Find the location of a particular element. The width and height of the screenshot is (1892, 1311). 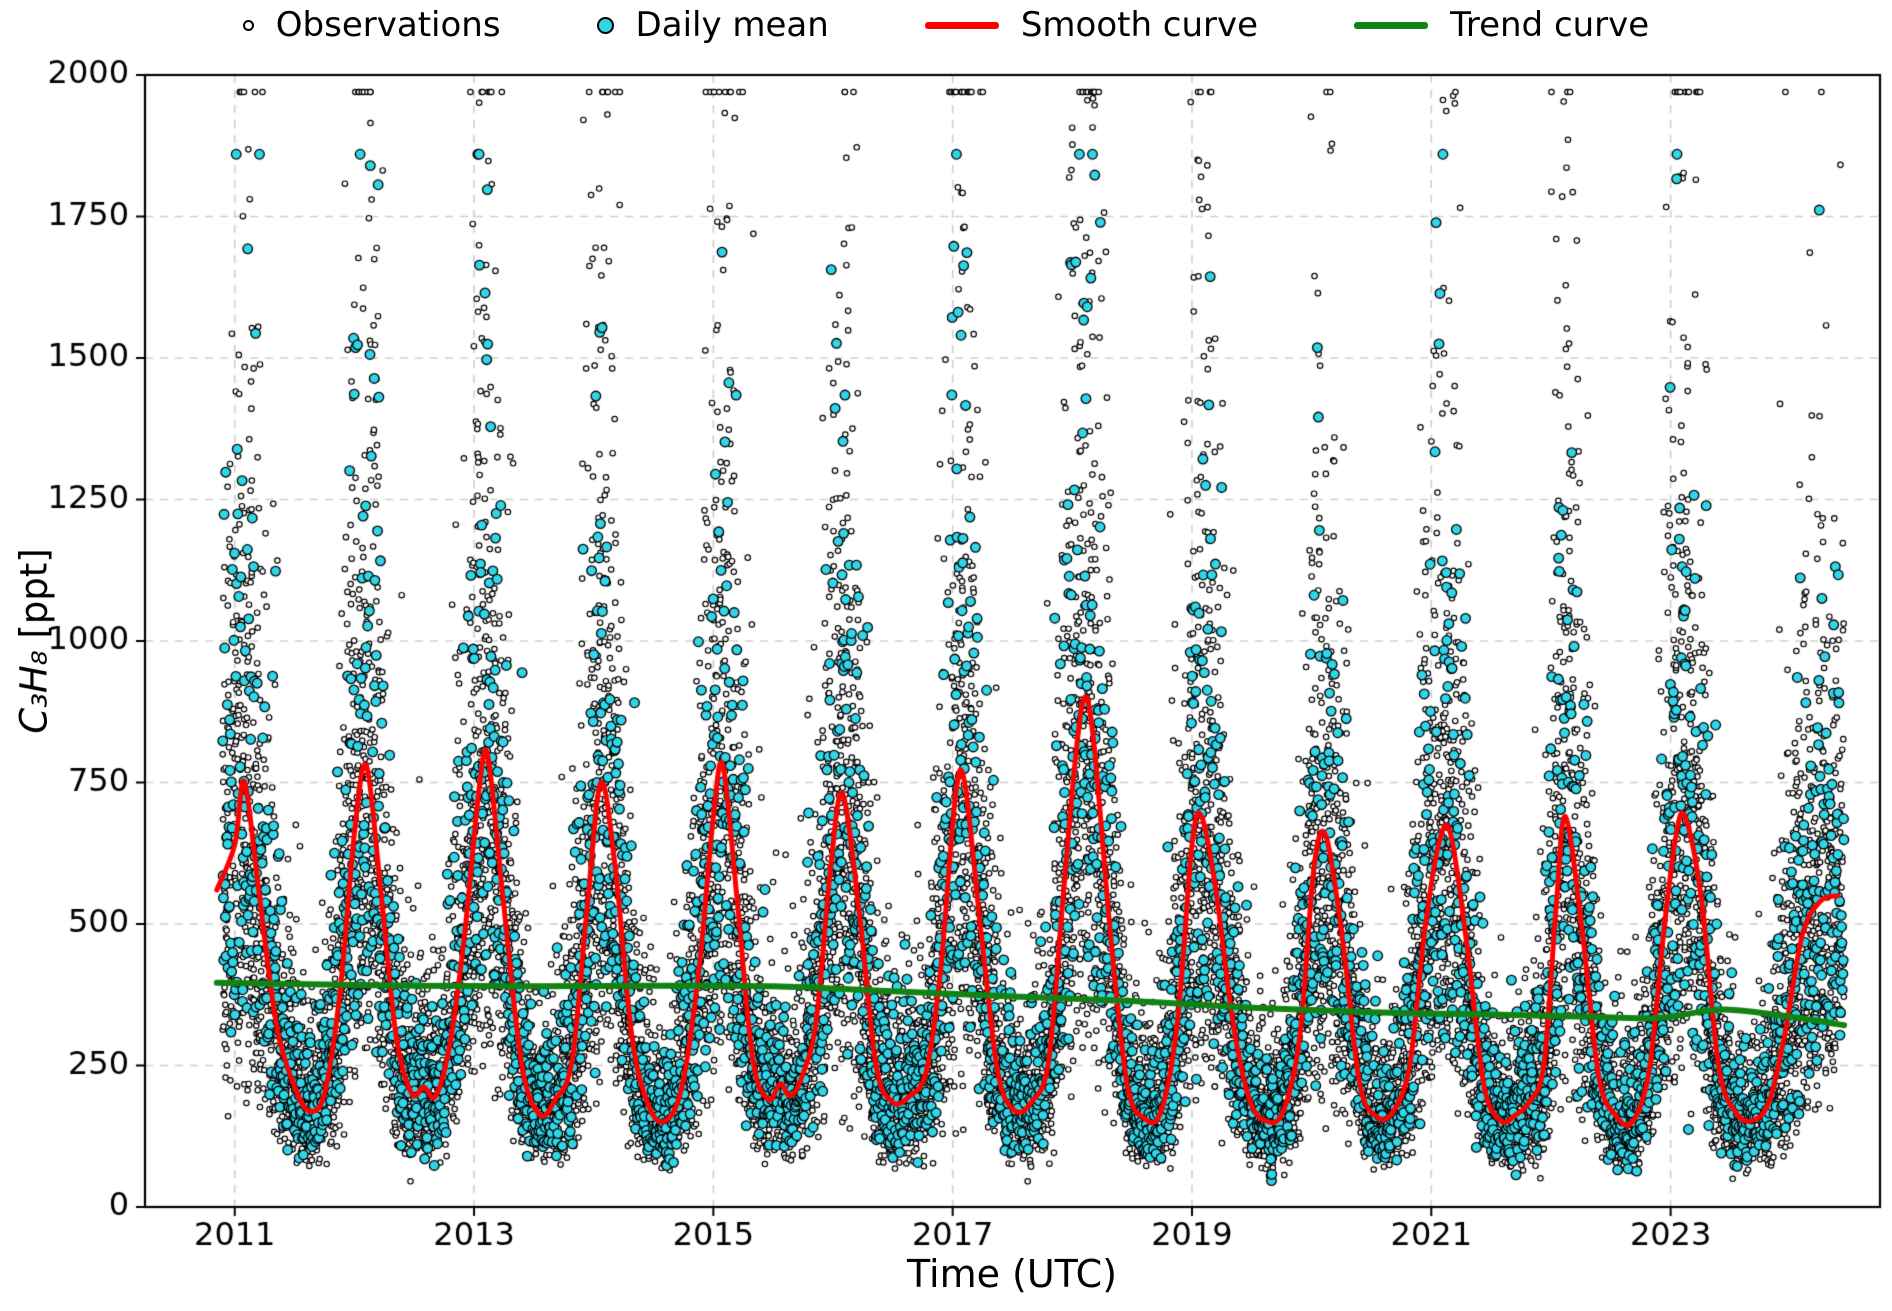

legend-item-trend-curve: Trend curve is located at coordinates (1501, 25).